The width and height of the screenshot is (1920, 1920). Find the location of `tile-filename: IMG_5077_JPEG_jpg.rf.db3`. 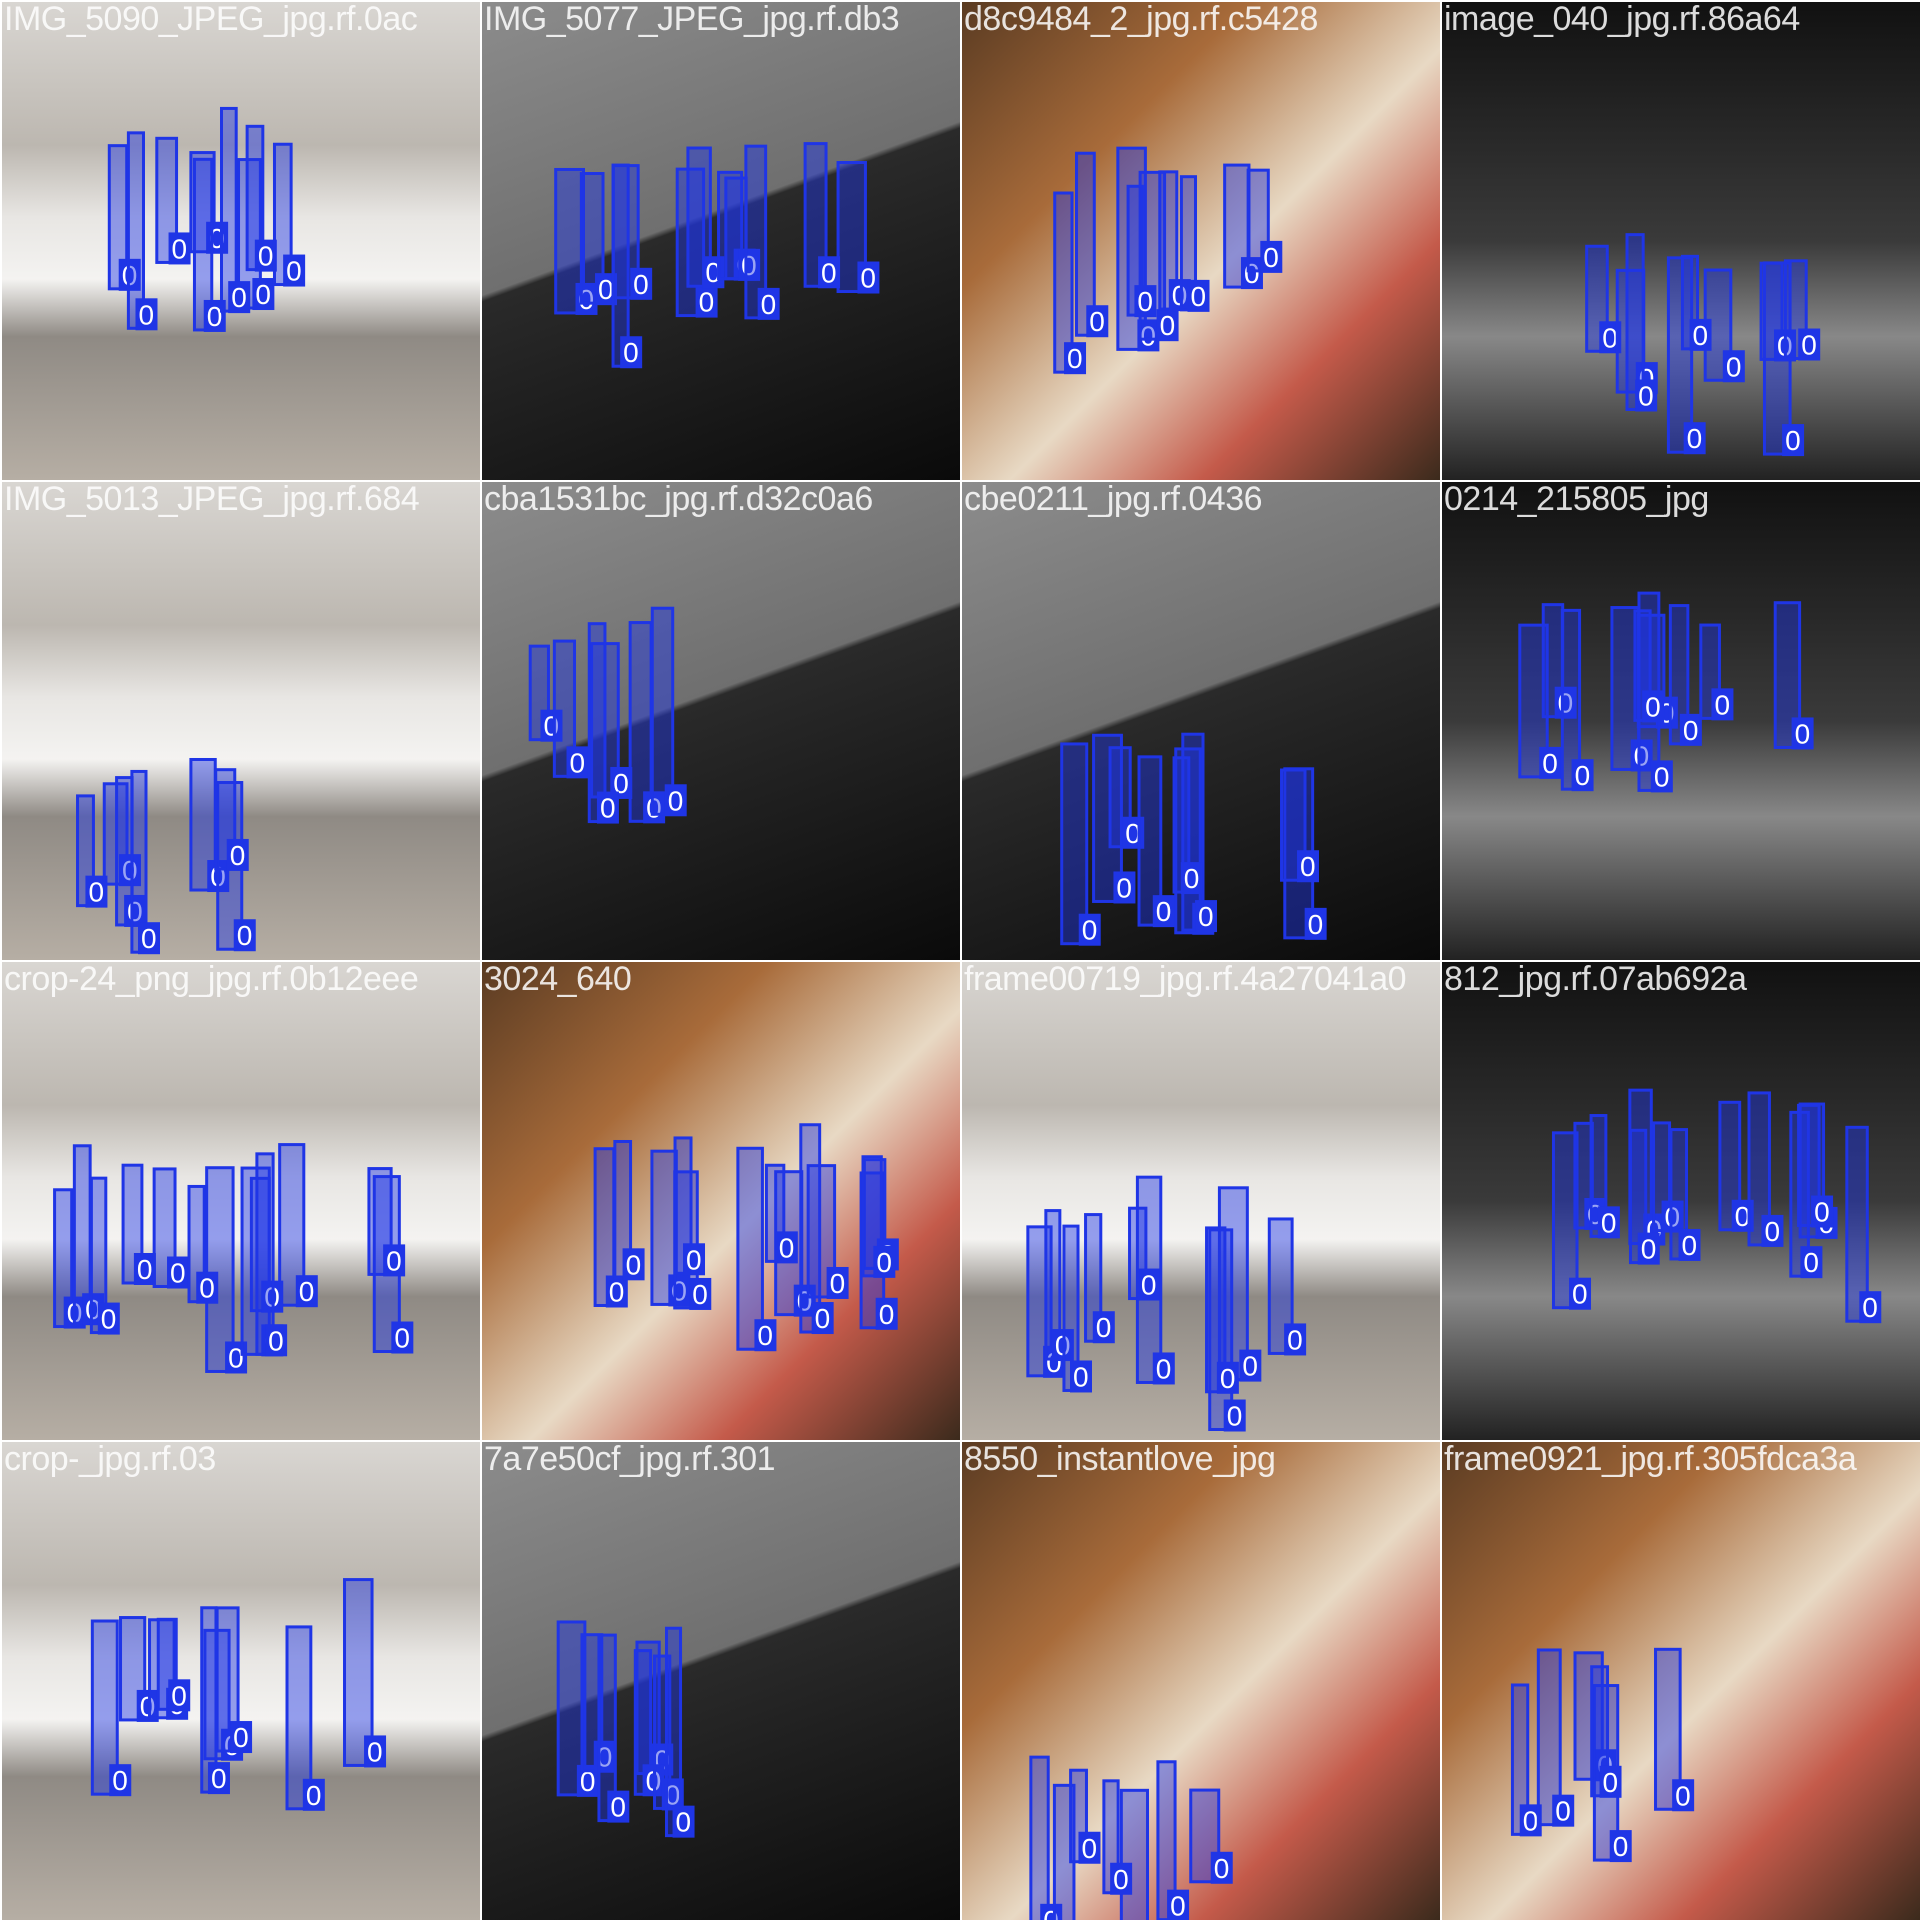

tile-filename: IMG_5077_JPEG_jpg.rf.db3 is located at coordinates (692, 20).